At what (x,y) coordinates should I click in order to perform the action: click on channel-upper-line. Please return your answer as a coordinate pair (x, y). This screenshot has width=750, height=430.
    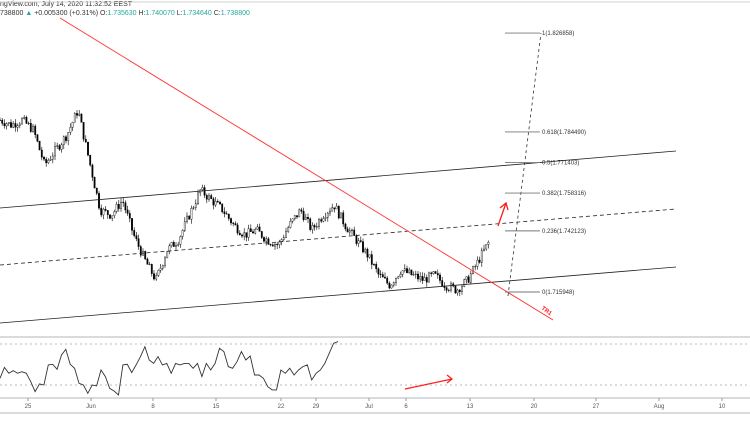
    Looking at the image, I should click on (338, 179).